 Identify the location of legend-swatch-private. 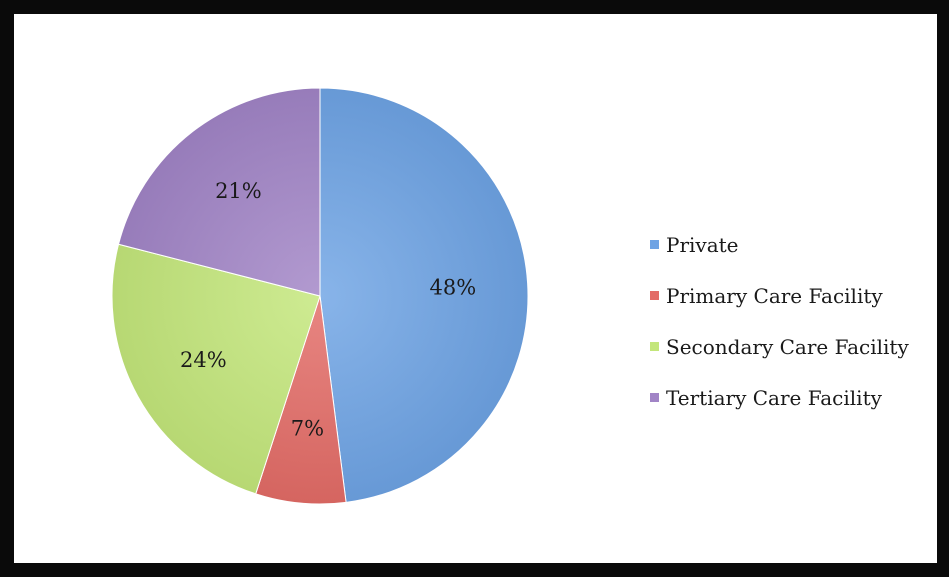
(654, 244).